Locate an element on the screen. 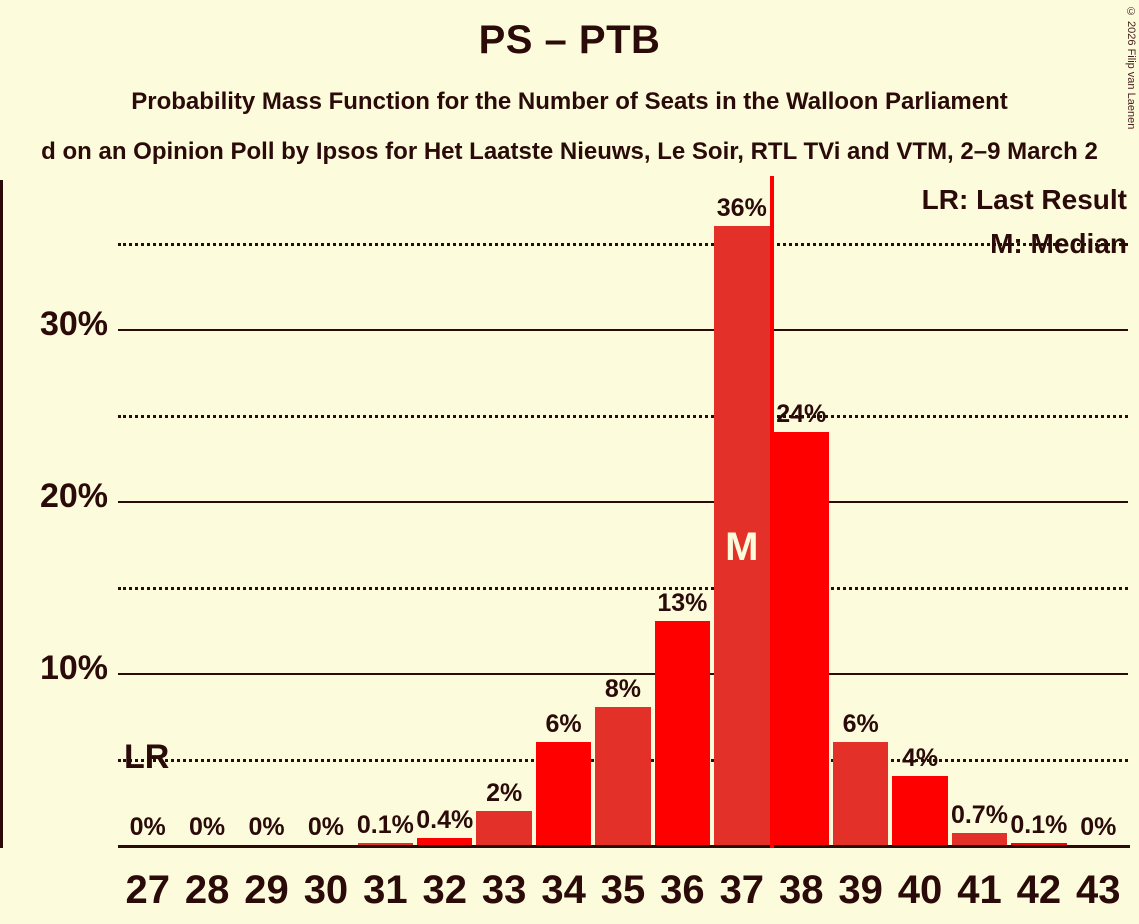  bar-value-label-37: 36% is located at coordinates (741, 207).